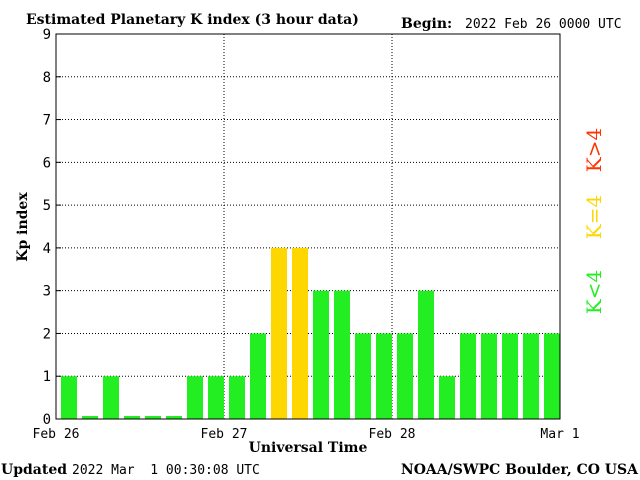 This screenshot has height=480, width=640. I want to click on updated-label: Updated, so click(34, 470).